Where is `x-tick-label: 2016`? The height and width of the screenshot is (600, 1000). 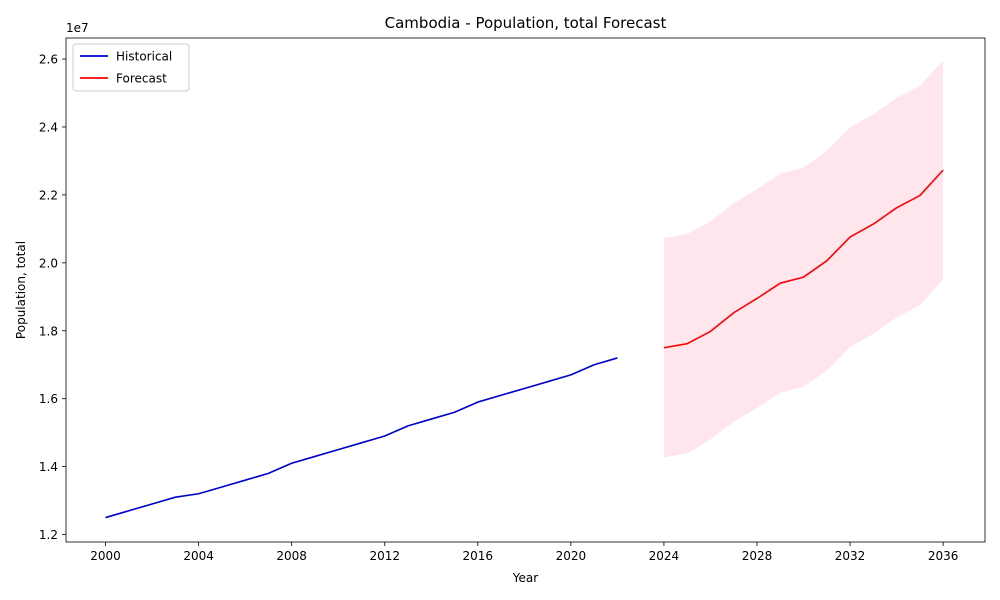 x-tick-label: 2016 is located at coordinates (478, 556).